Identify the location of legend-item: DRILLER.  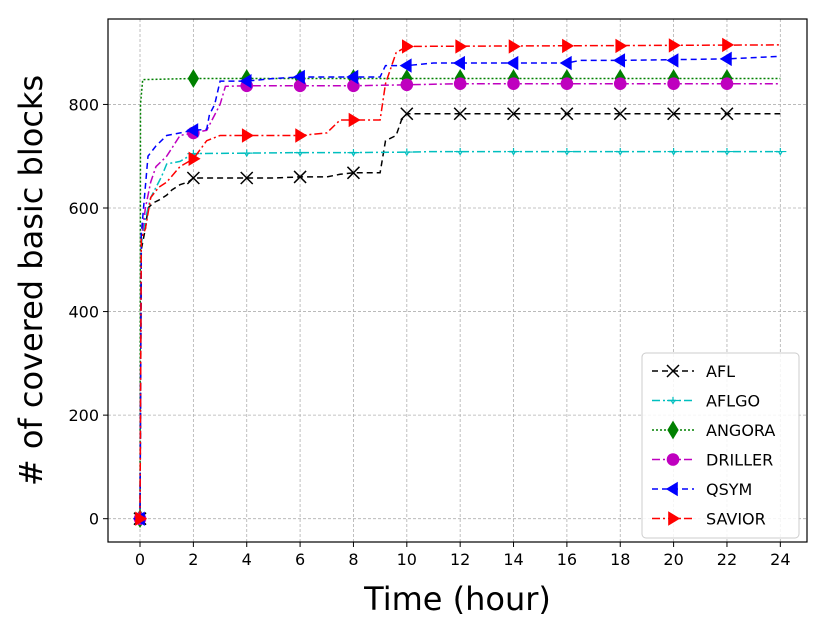
(712, 460).